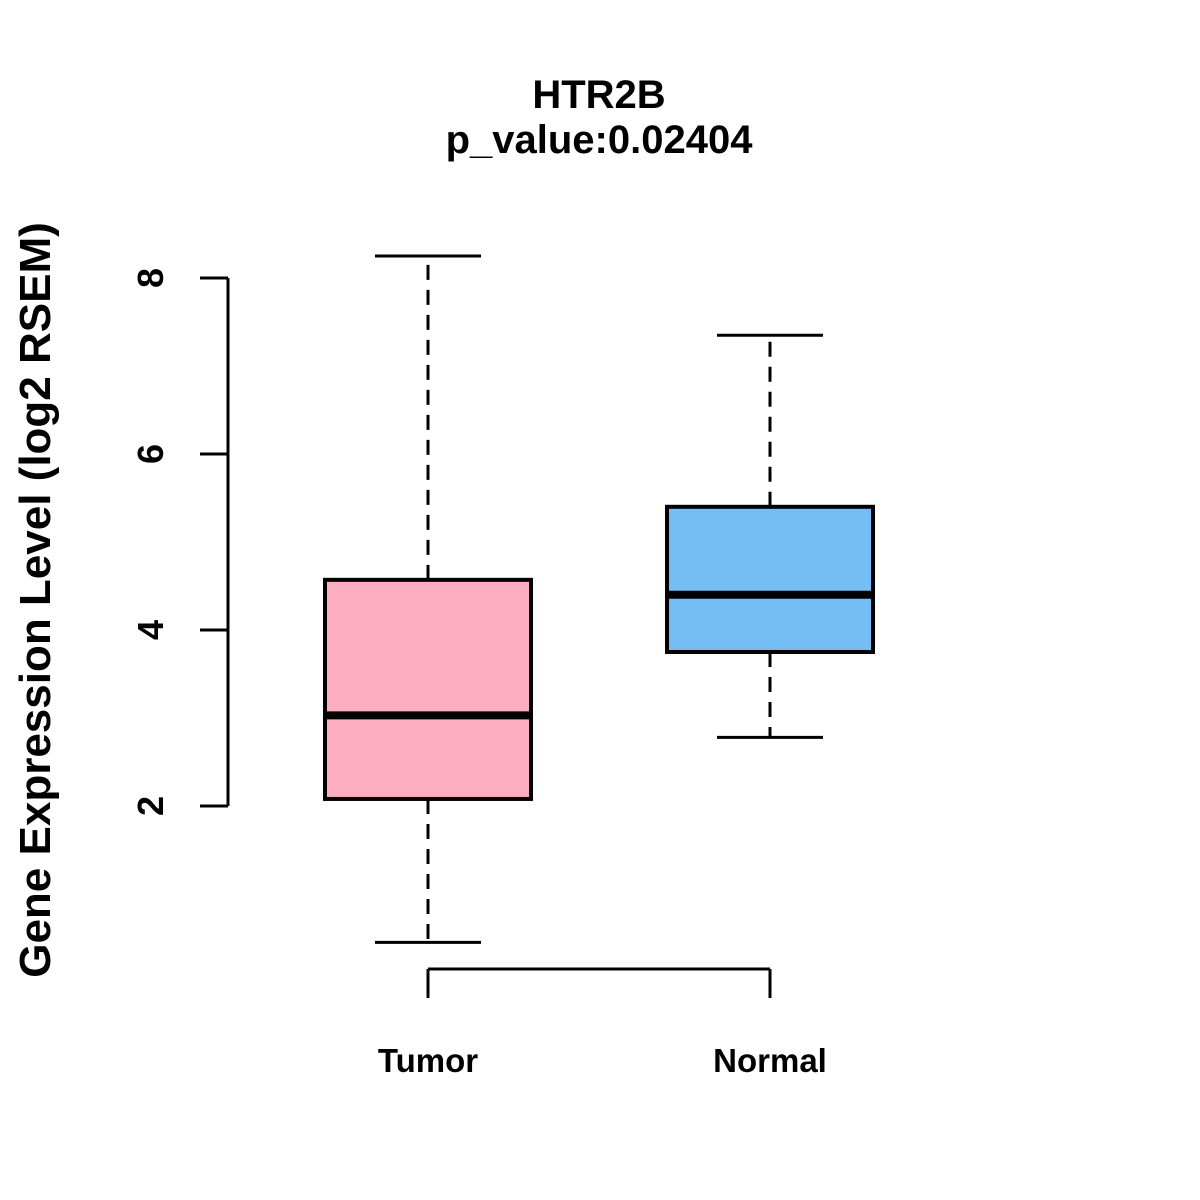 Image resolution: width=1200 pixels, height=1200 pixels. Describe the element at coordinates (35, 600) in the screenshot. I see `y-axis-label: Gene Expression Level (log2 RSEM)` at that location.